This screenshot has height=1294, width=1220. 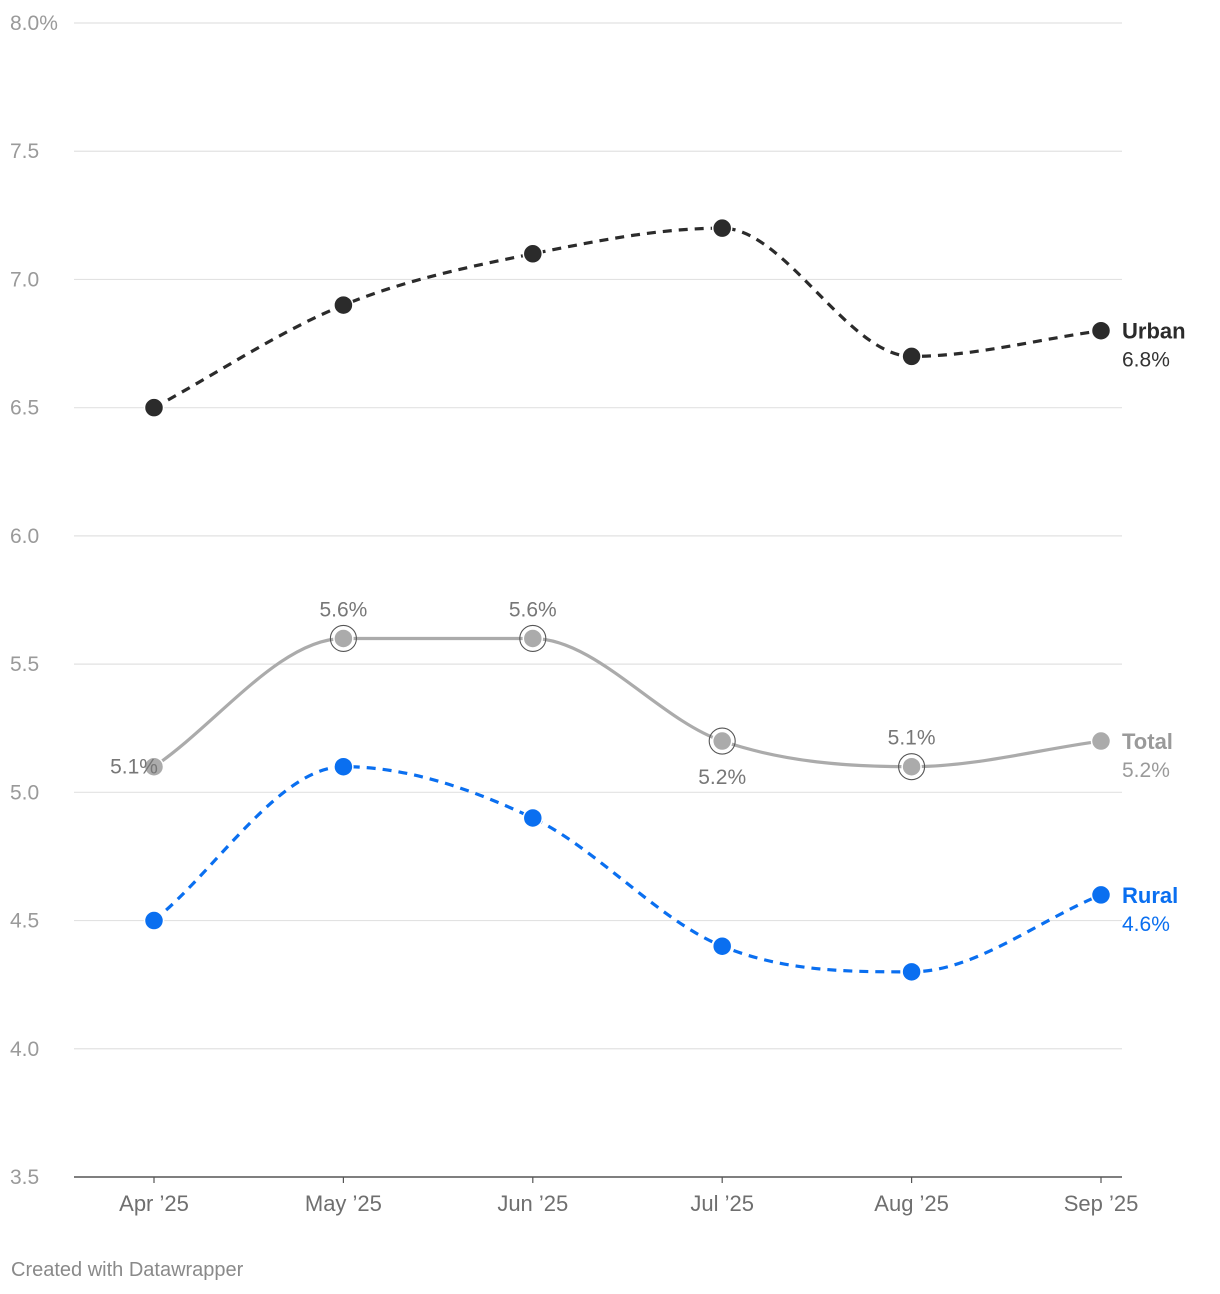 I want to click on y-tick-label: 4.0, so click(x=24, y=1049).